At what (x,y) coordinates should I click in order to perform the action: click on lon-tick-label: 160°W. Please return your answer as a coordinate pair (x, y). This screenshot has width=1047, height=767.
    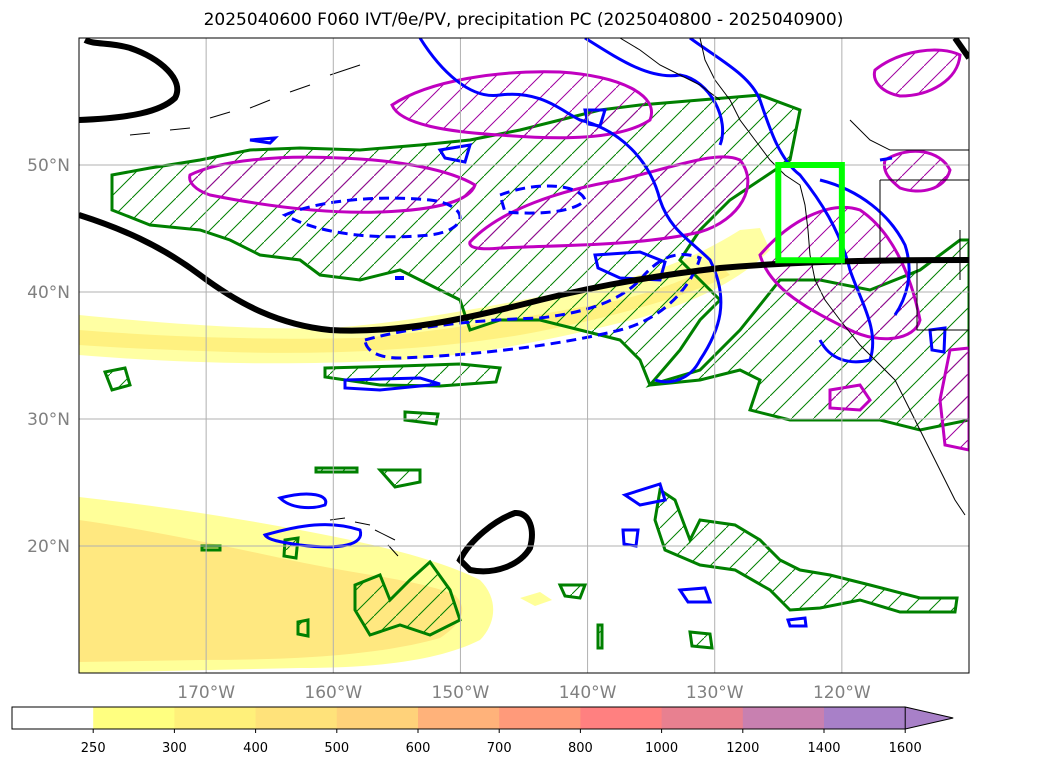
    Looking at the image, I should click on (333, 693).